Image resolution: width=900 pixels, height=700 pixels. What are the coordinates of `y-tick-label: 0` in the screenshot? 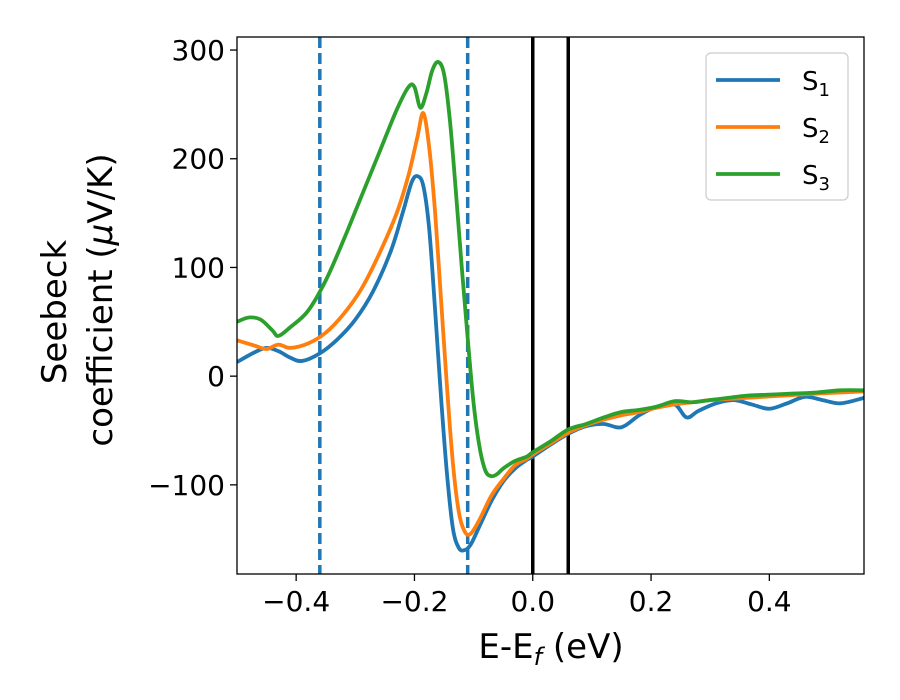 It's located at (216, 376).